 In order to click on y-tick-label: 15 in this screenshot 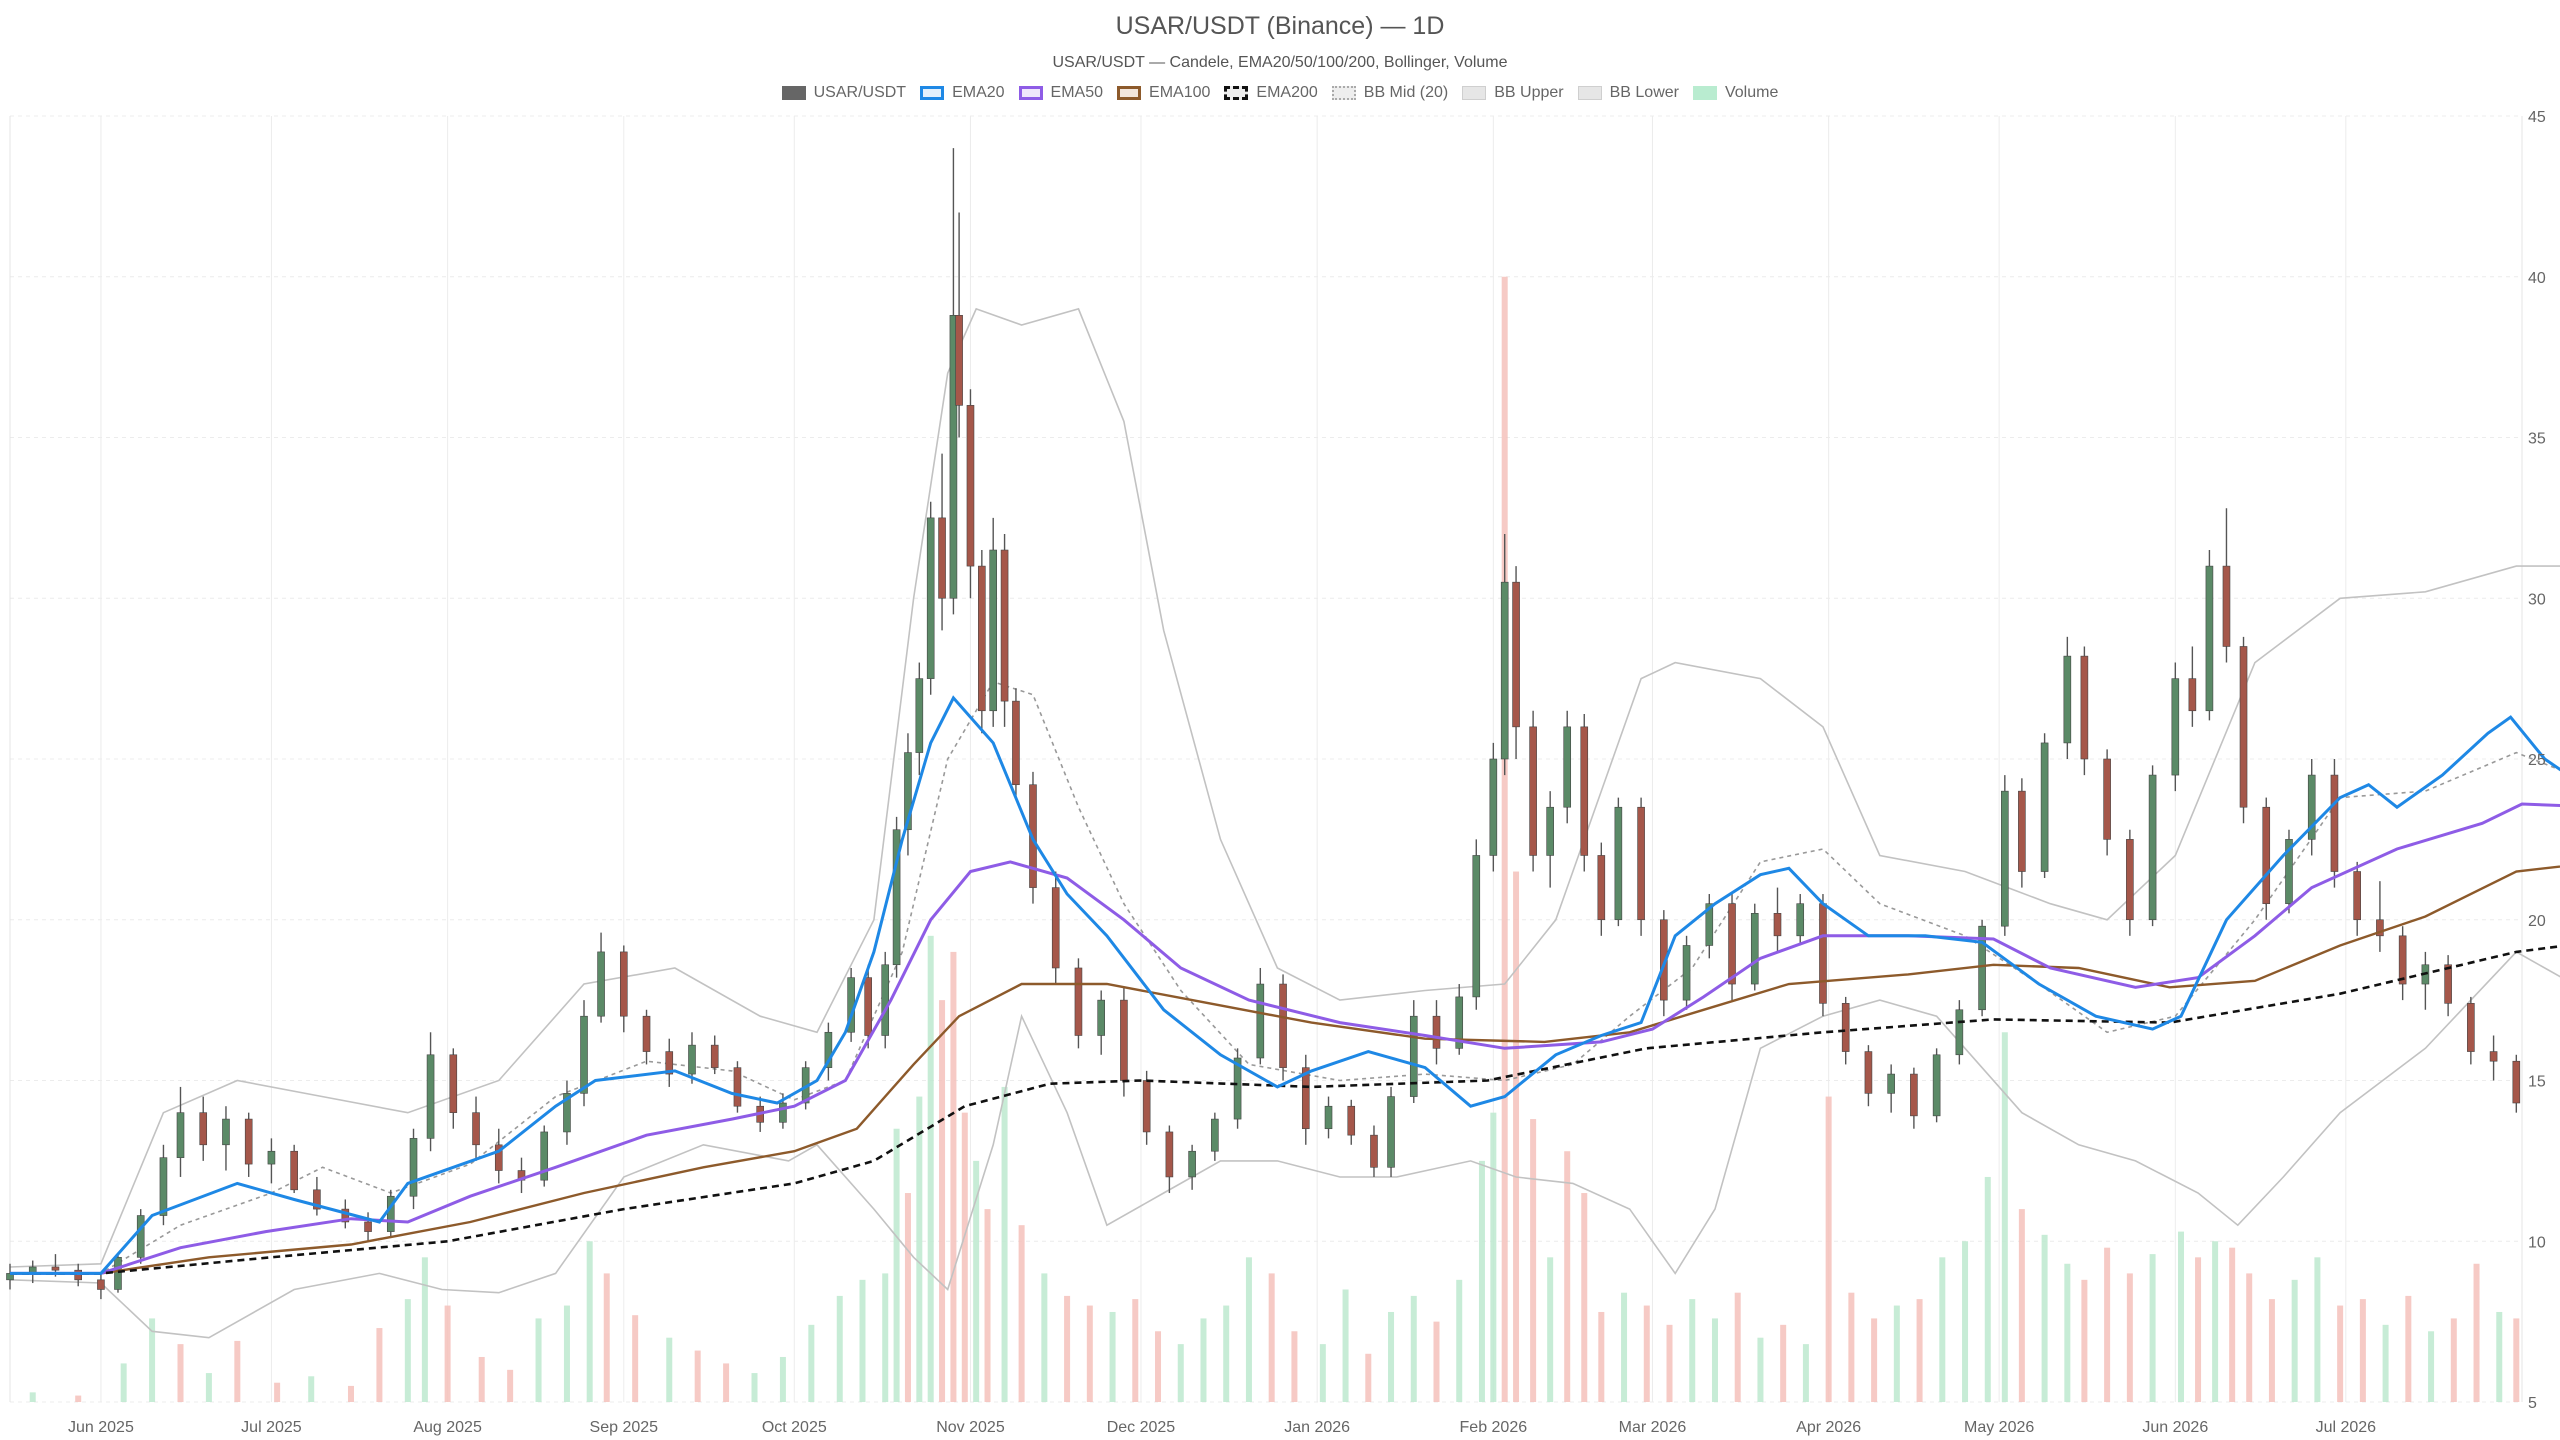, I will do `click(2537, 1082)`.